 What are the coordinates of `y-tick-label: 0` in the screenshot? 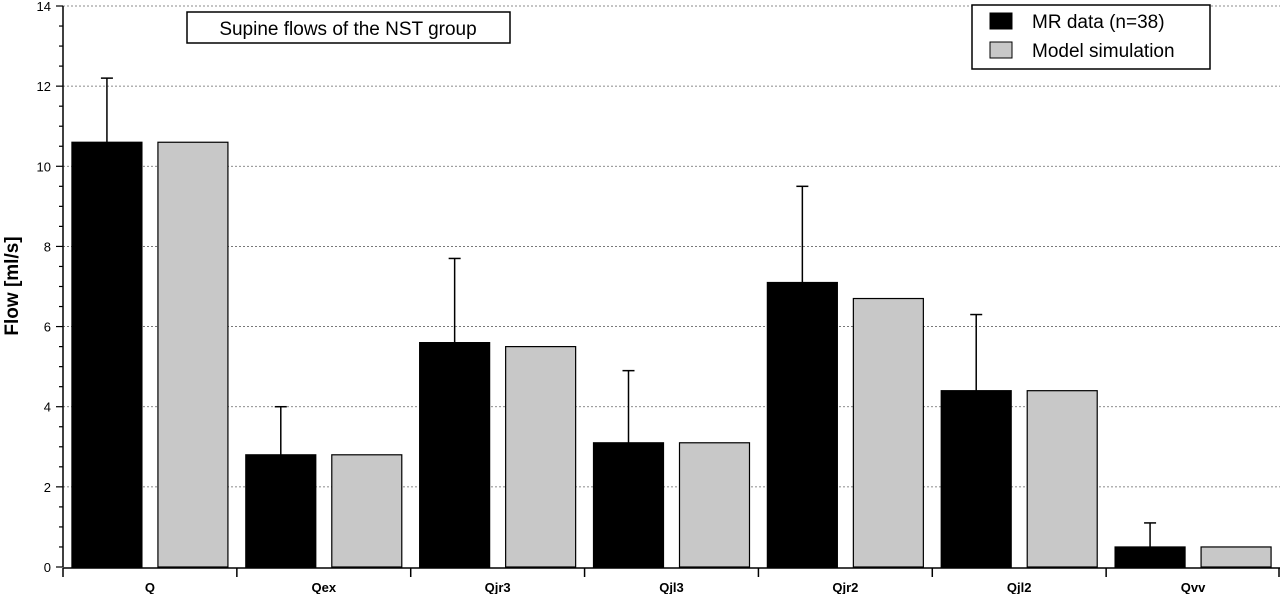 It's located at (47, 567).